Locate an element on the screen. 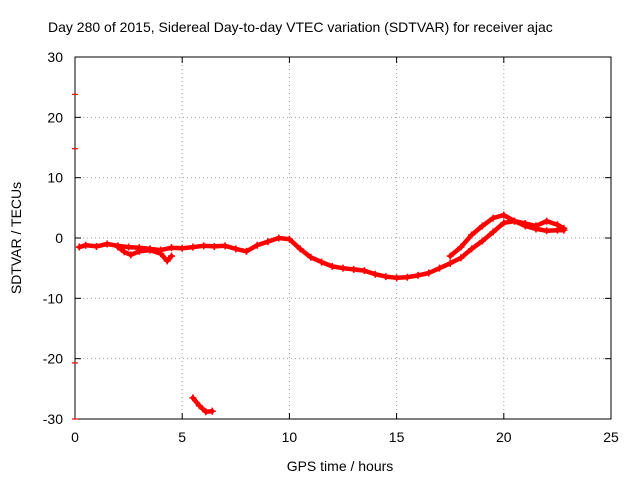 This screenshot has width=640, height=480. series-lower-branch is located at coordinates (144, 254).